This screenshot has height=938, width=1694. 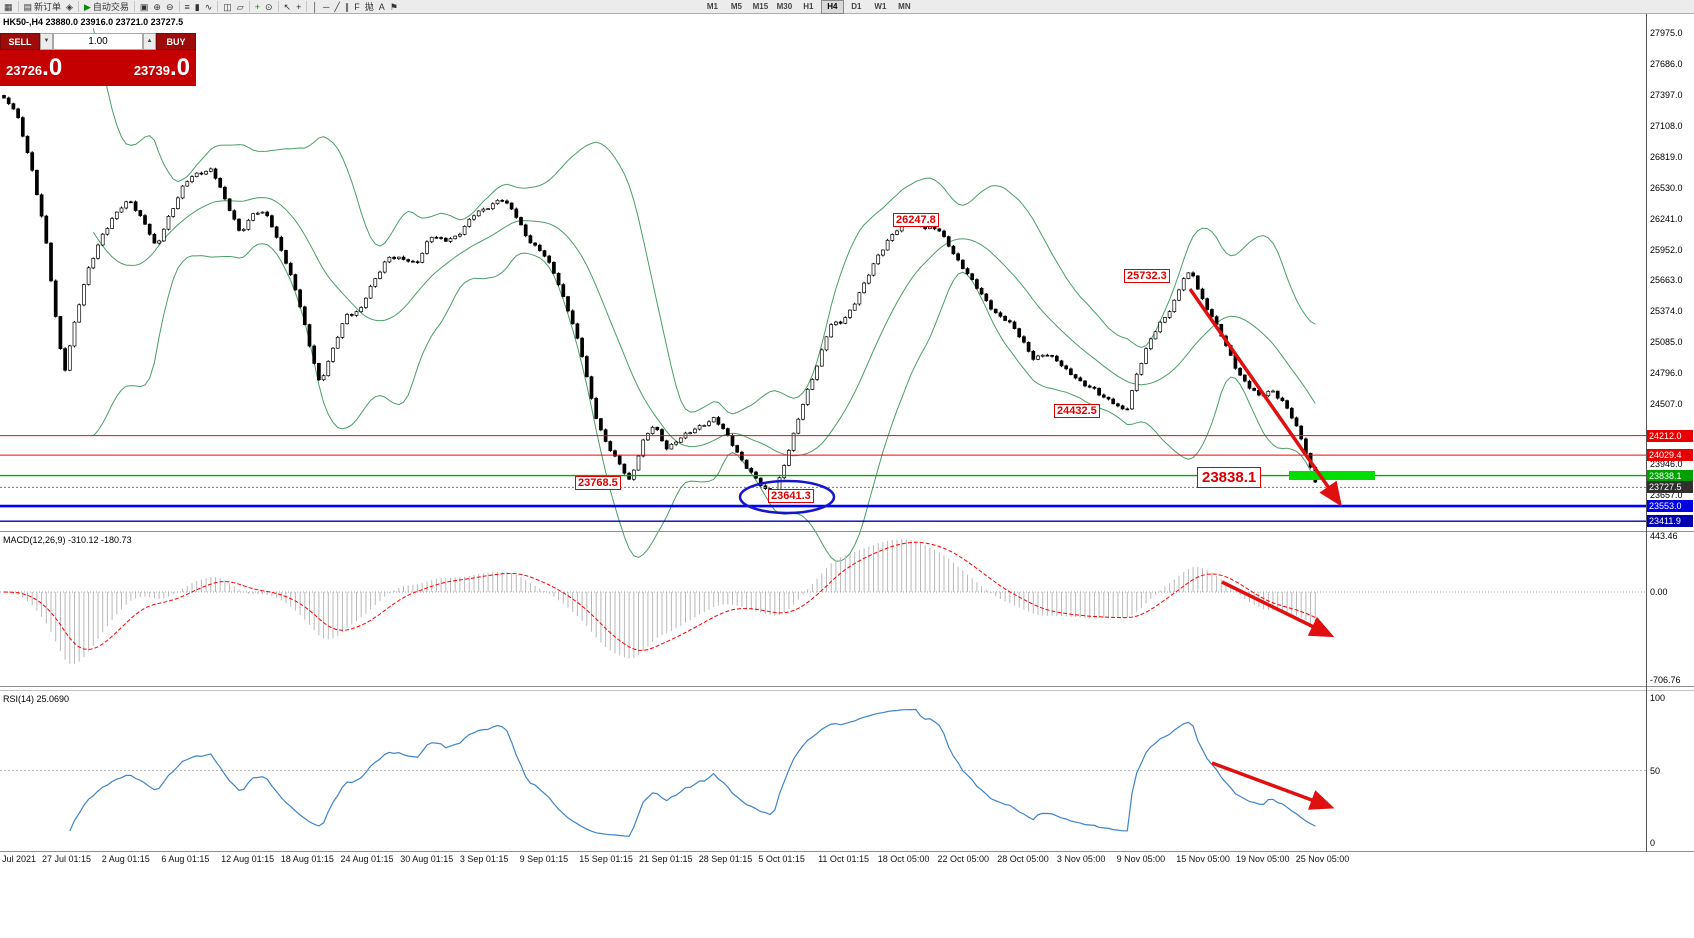 I want to click on time-axis-label: 15 Nov 05:00, so click(x=1203, y=859).